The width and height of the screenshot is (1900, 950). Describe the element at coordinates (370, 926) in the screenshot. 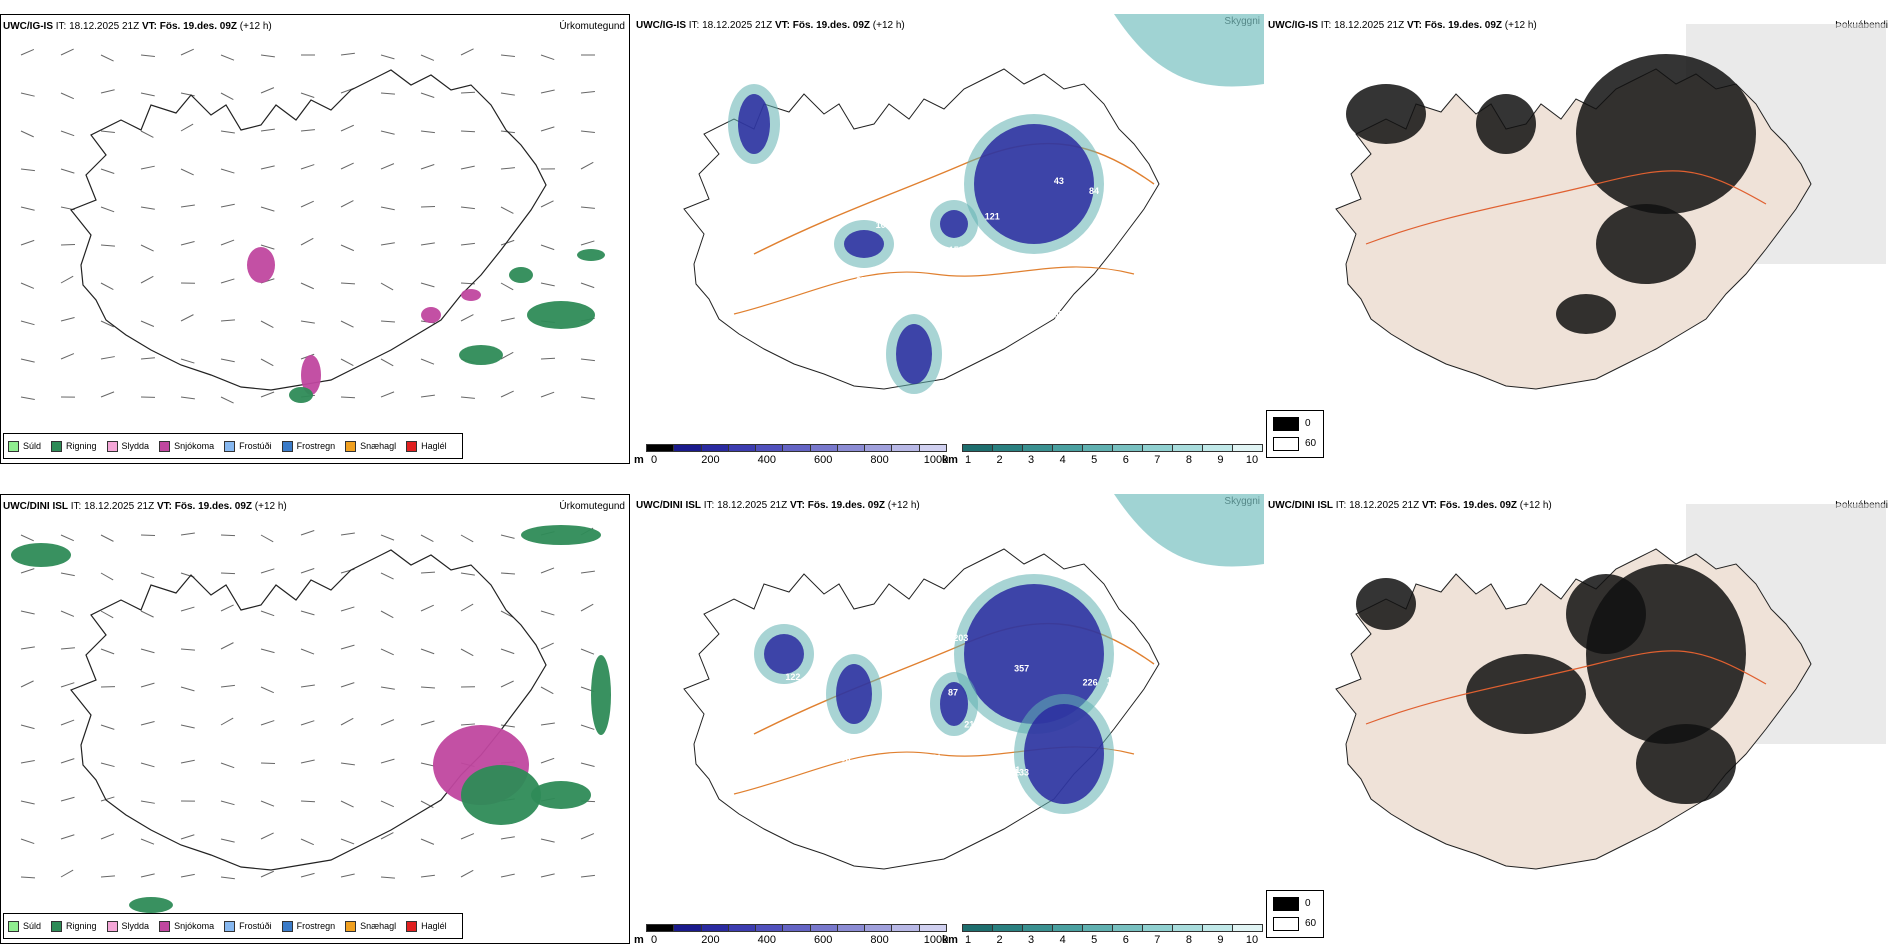

I see `legend-item: Snæhagl` at that location.